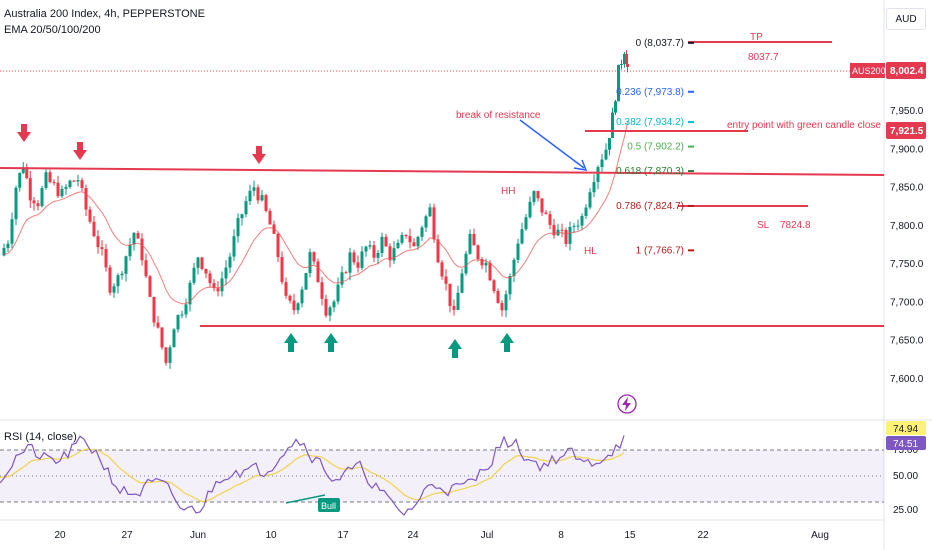 The height and width of the screenshot is (550, 932). I want to click on time-tick-label: 27, so click(127, 535).